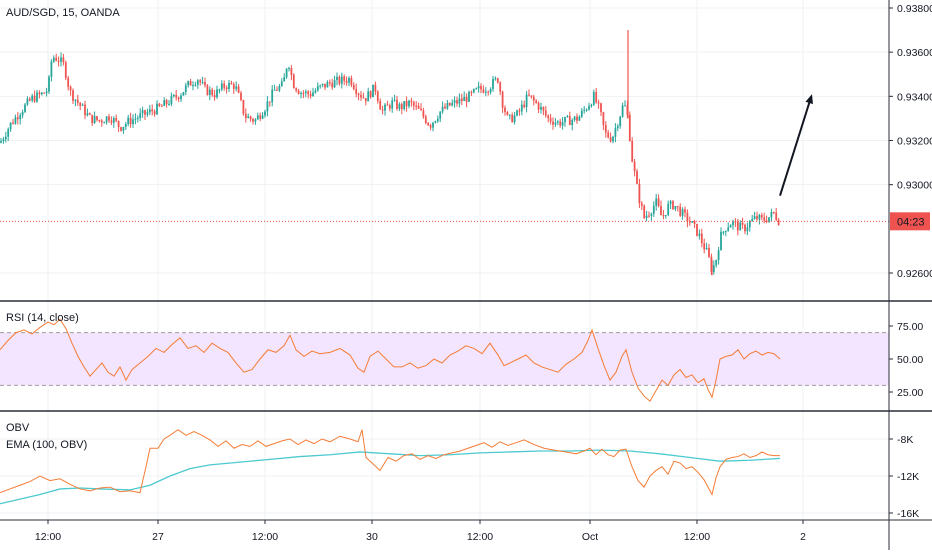 The height and width of the screenshot is (555, 932). I want to click on current-price-marker-bg, so click(910, 221).